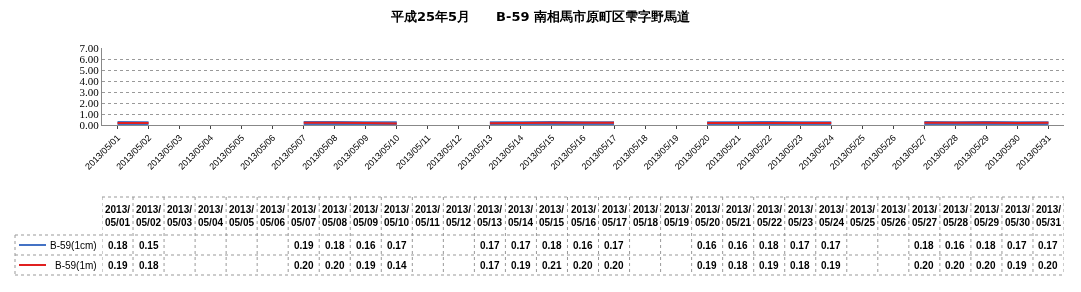  What do you see at coordinates (615, 216) in the screenshot?
I see `category-label: 2013/05/17` at bounding box center [615, 216].